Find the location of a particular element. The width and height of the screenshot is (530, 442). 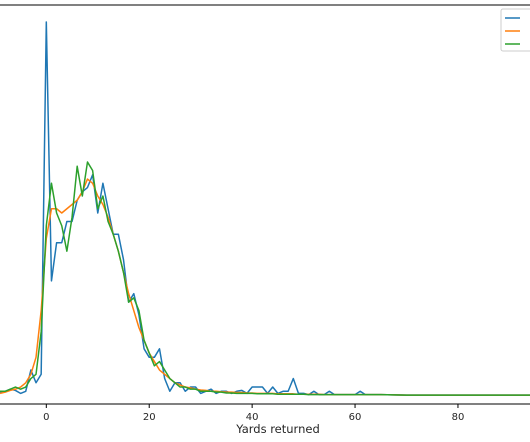

legend-entries is located at coordinates (512, 31).